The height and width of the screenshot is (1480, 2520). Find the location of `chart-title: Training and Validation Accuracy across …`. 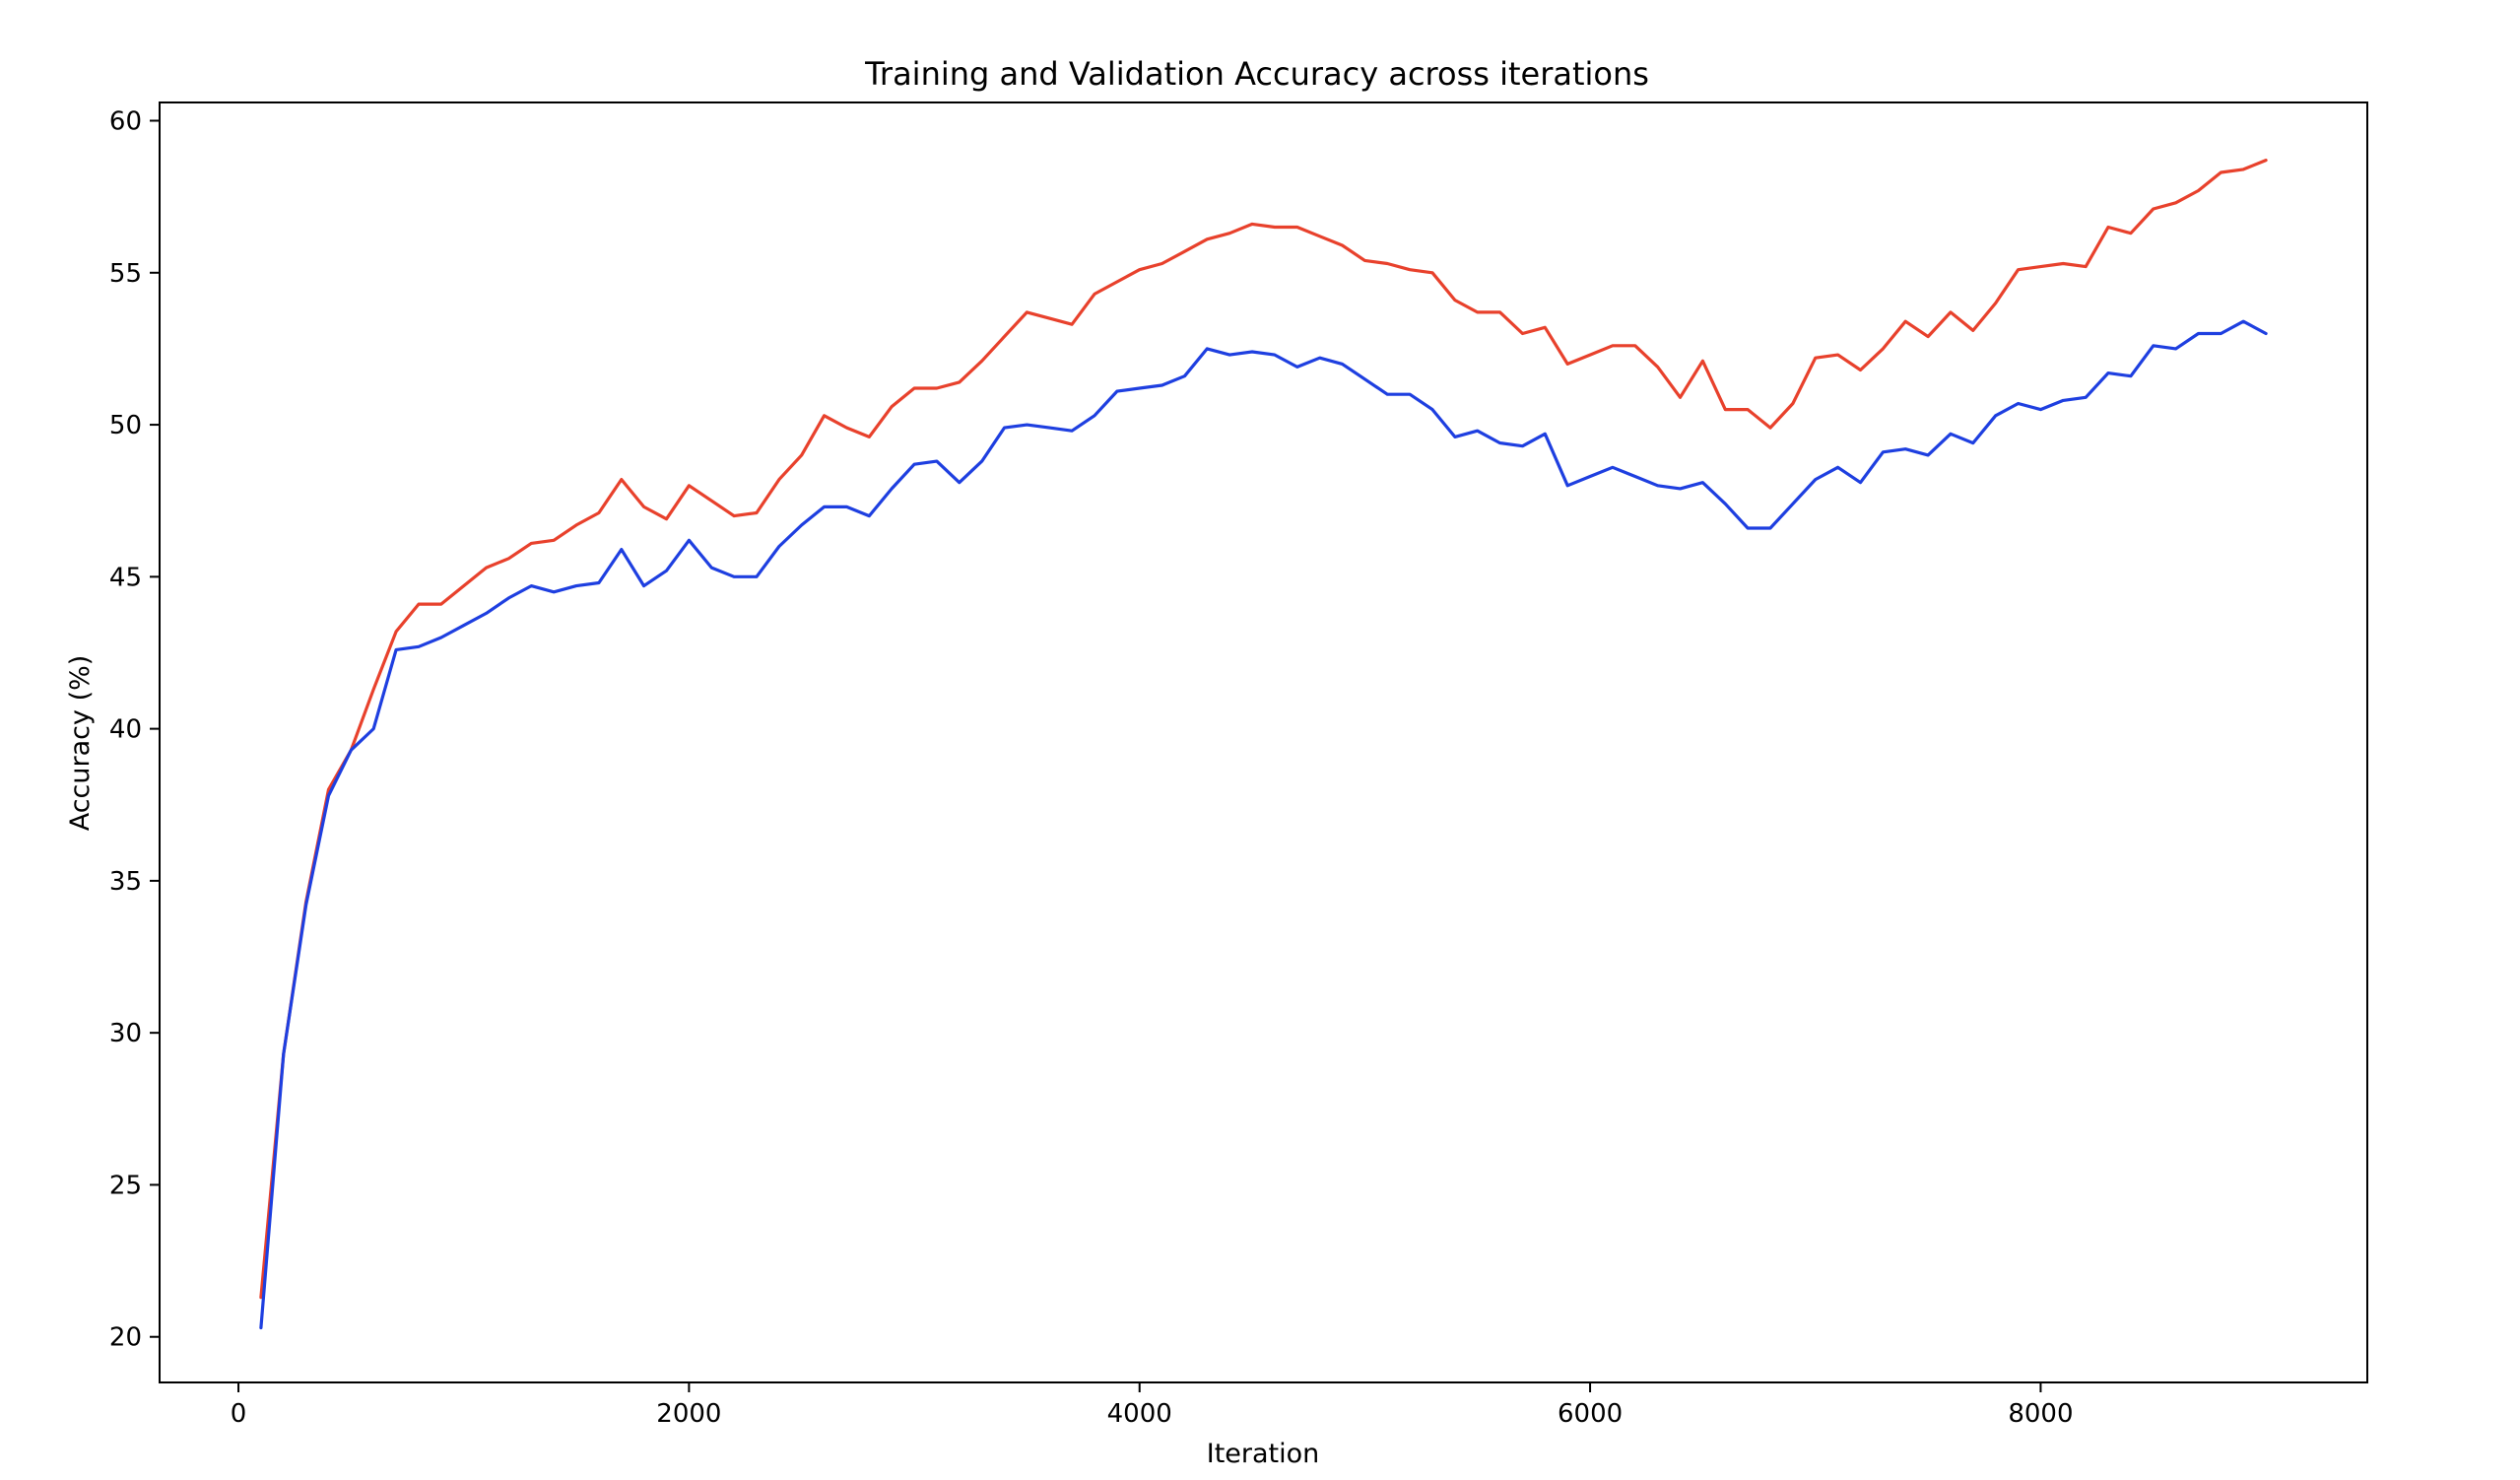

chart-title: Training and Validation Accuracy across … is located at coordinates (1256, 74).